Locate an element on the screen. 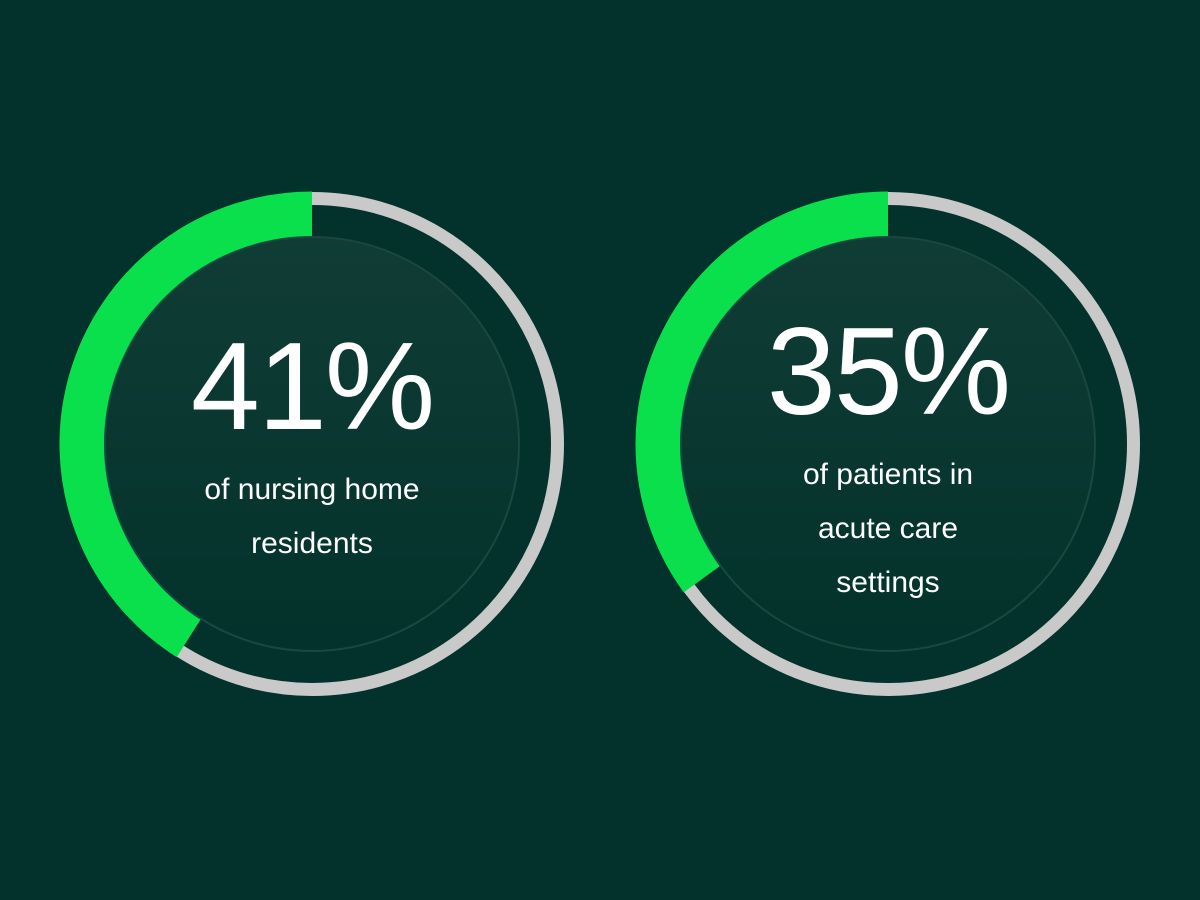  stat-2: 35% of patients in acute care settings is located at coordinates (888, 460).